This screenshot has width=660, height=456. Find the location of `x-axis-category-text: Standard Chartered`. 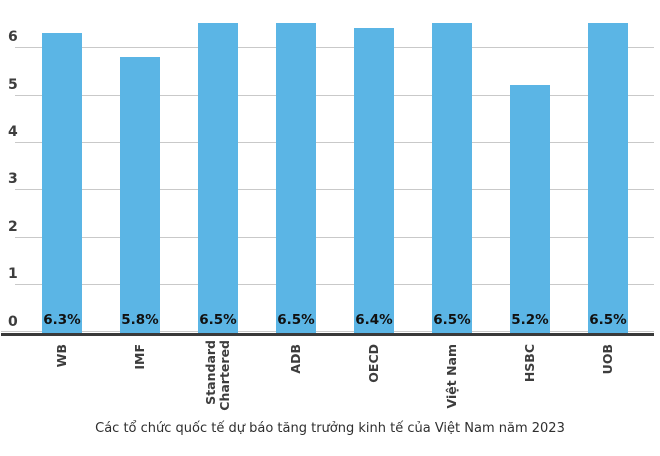

x-axis-category-text: Standard Chartered is located at coordinates (217, 375).